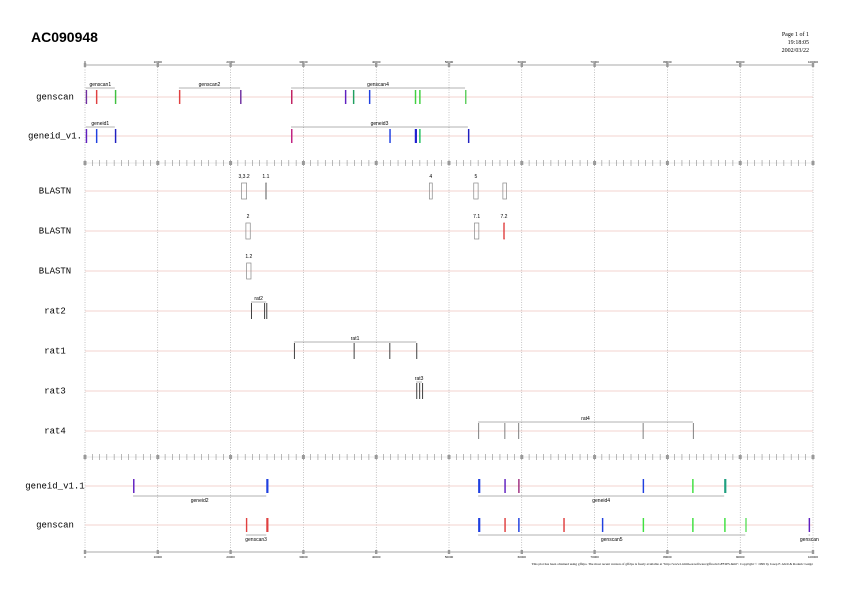  I want to click on group-label: rat4, so click(585, 419).